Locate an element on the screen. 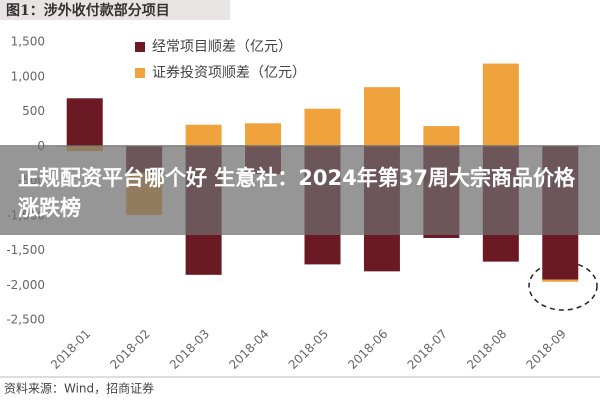  y-tick-label: 1,500 is located at coordinates (28, 42).